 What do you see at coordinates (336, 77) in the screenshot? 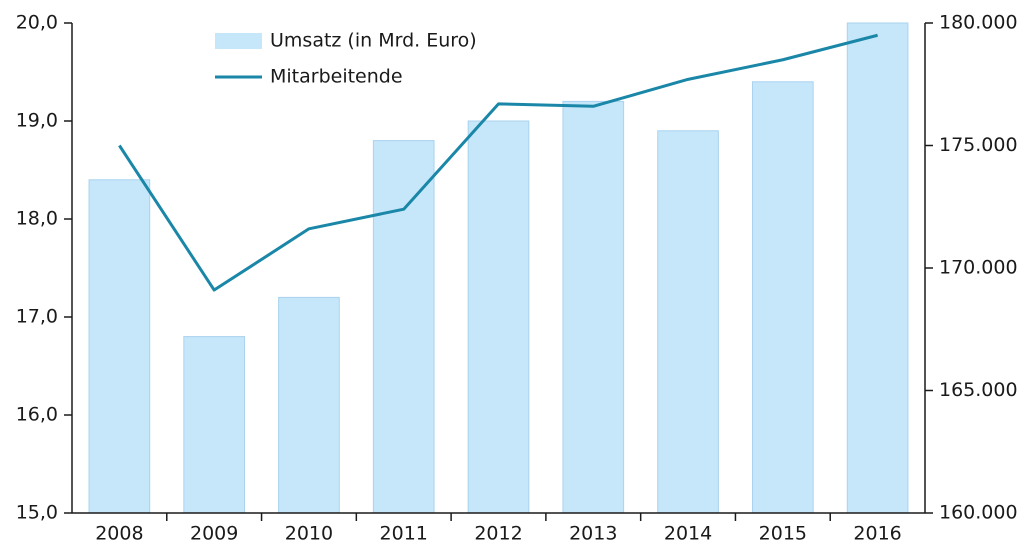
I see `legend-label: Mitarbeitende` at bounding box center [336, 77].